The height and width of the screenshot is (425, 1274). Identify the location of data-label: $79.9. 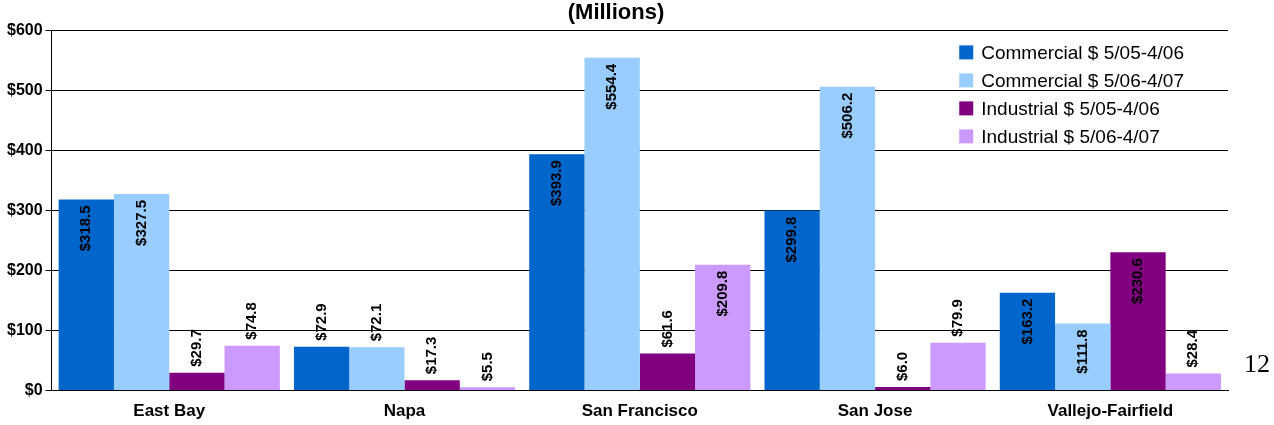
(957, 318).